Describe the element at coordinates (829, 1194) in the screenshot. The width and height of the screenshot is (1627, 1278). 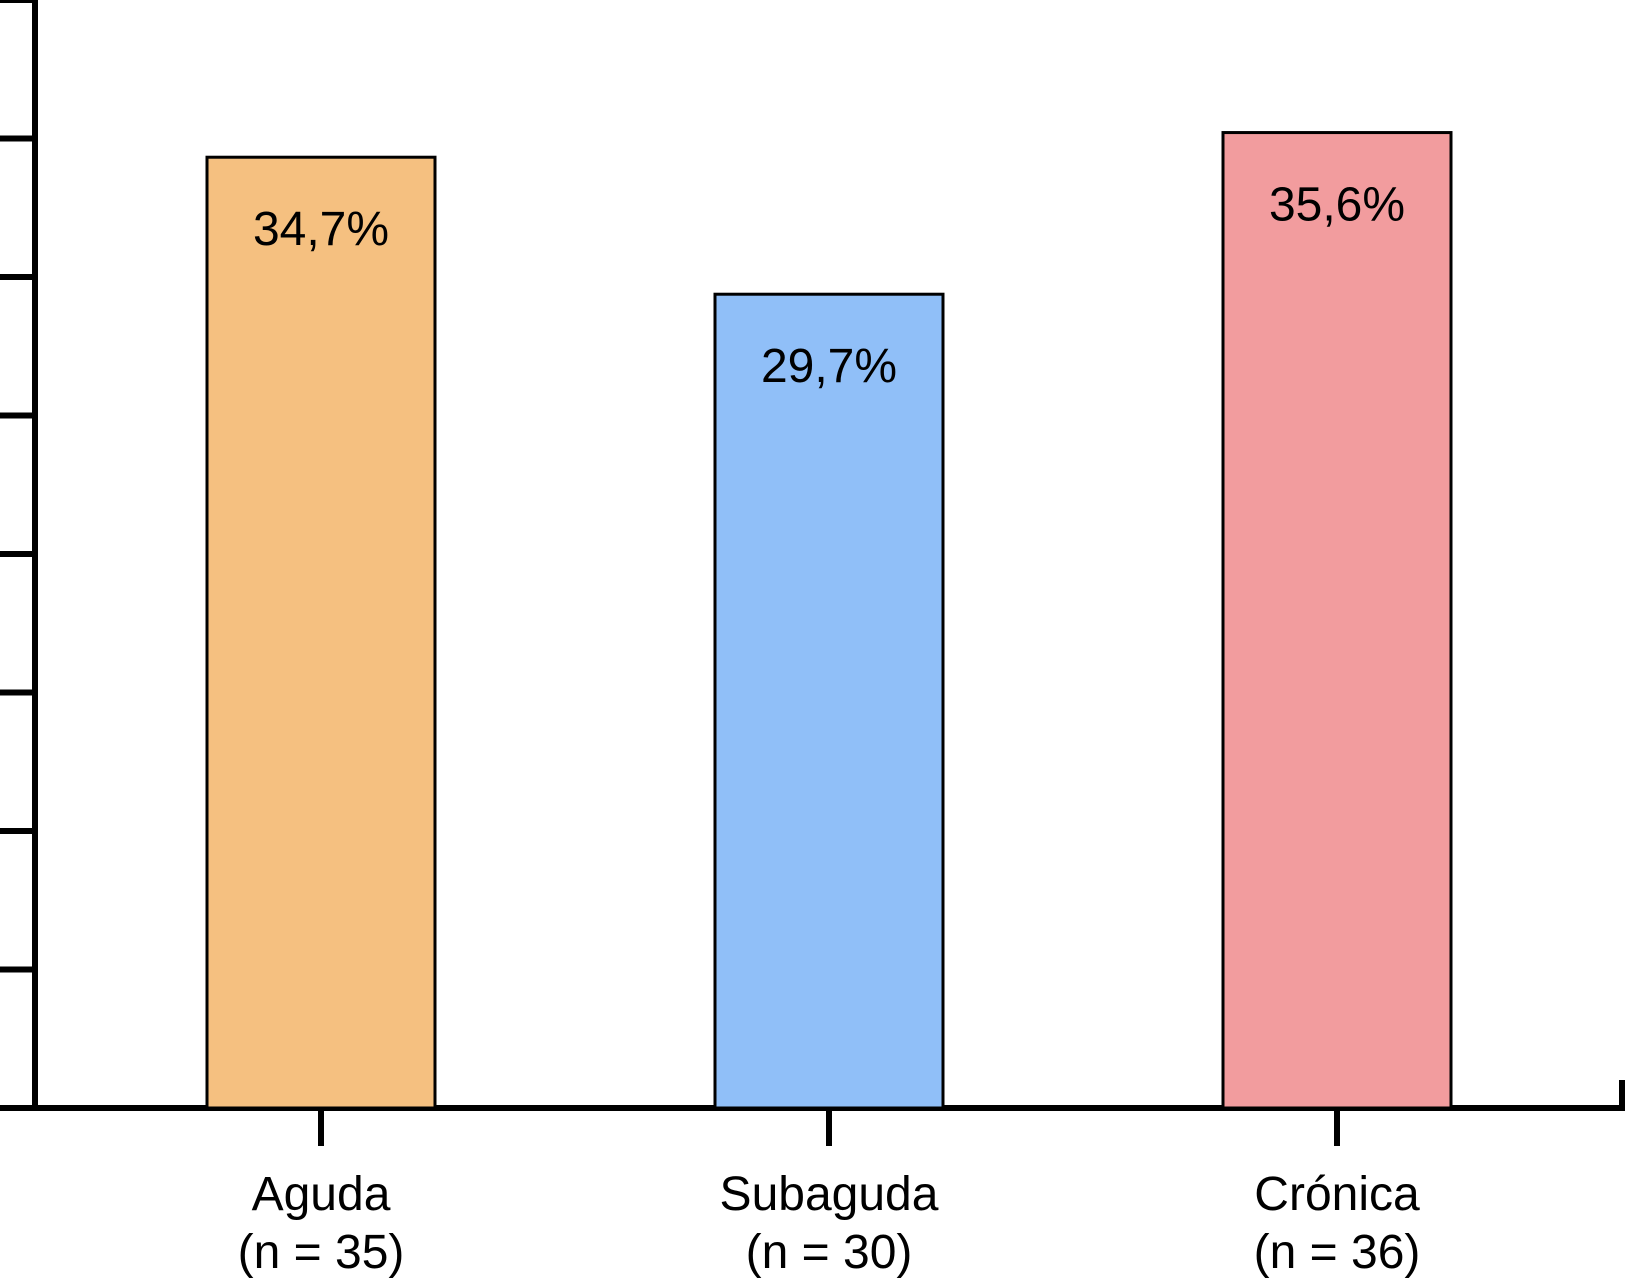
I see `x-tick-label-subaguda: Subaguda` at that location.